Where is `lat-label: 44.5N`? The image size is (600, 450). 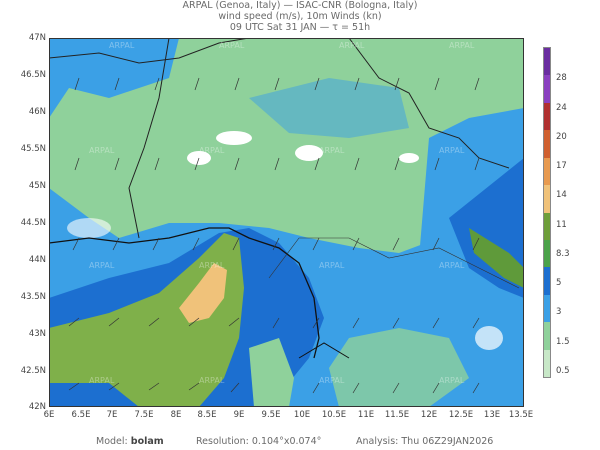
lat-label: 44.5N is located at coordinates (33, 223).